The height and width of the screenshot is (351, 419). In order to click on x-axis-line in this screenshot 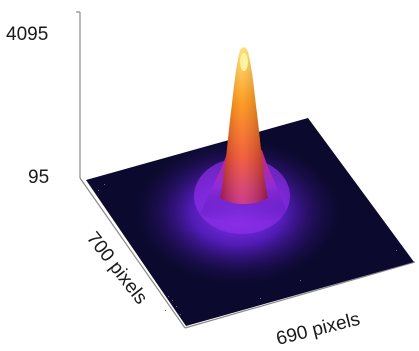, I will do `click(300, 295)`.